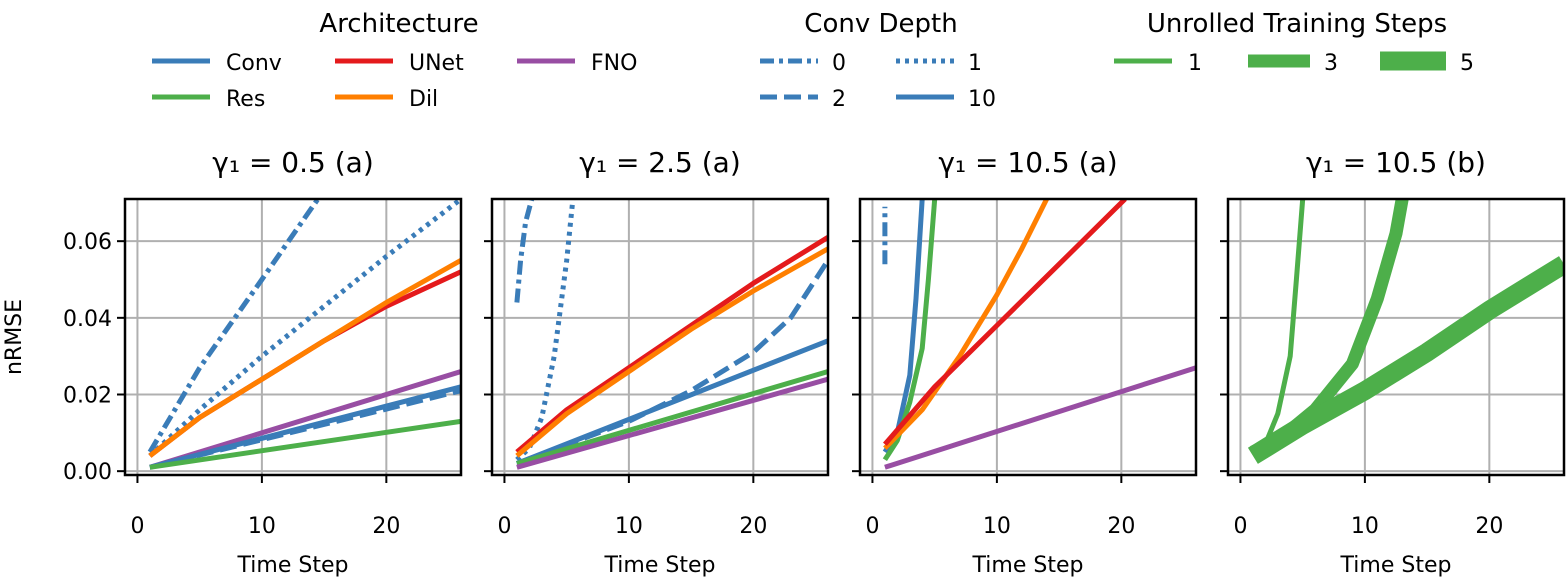 The height and width of the screenshot is (582, 1566). What do you see at coordinates (839, 63) in the screenshot?
I see `legend-label-depth-0: 0` at bounding box center [839, 63].